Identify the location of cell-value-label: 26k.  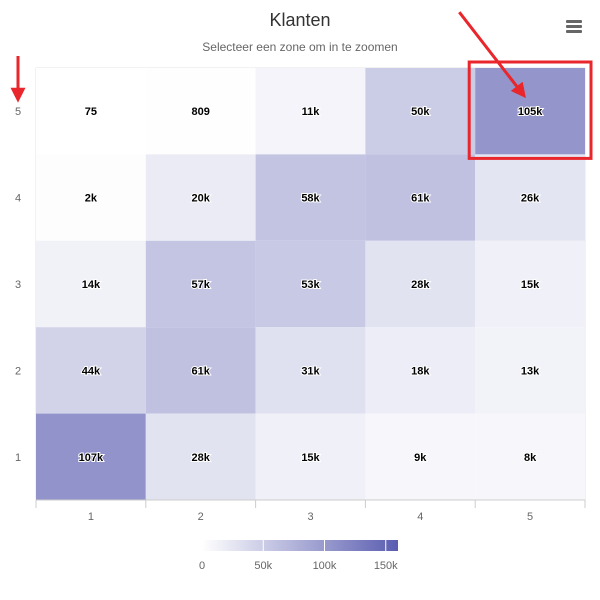
(530, 199).